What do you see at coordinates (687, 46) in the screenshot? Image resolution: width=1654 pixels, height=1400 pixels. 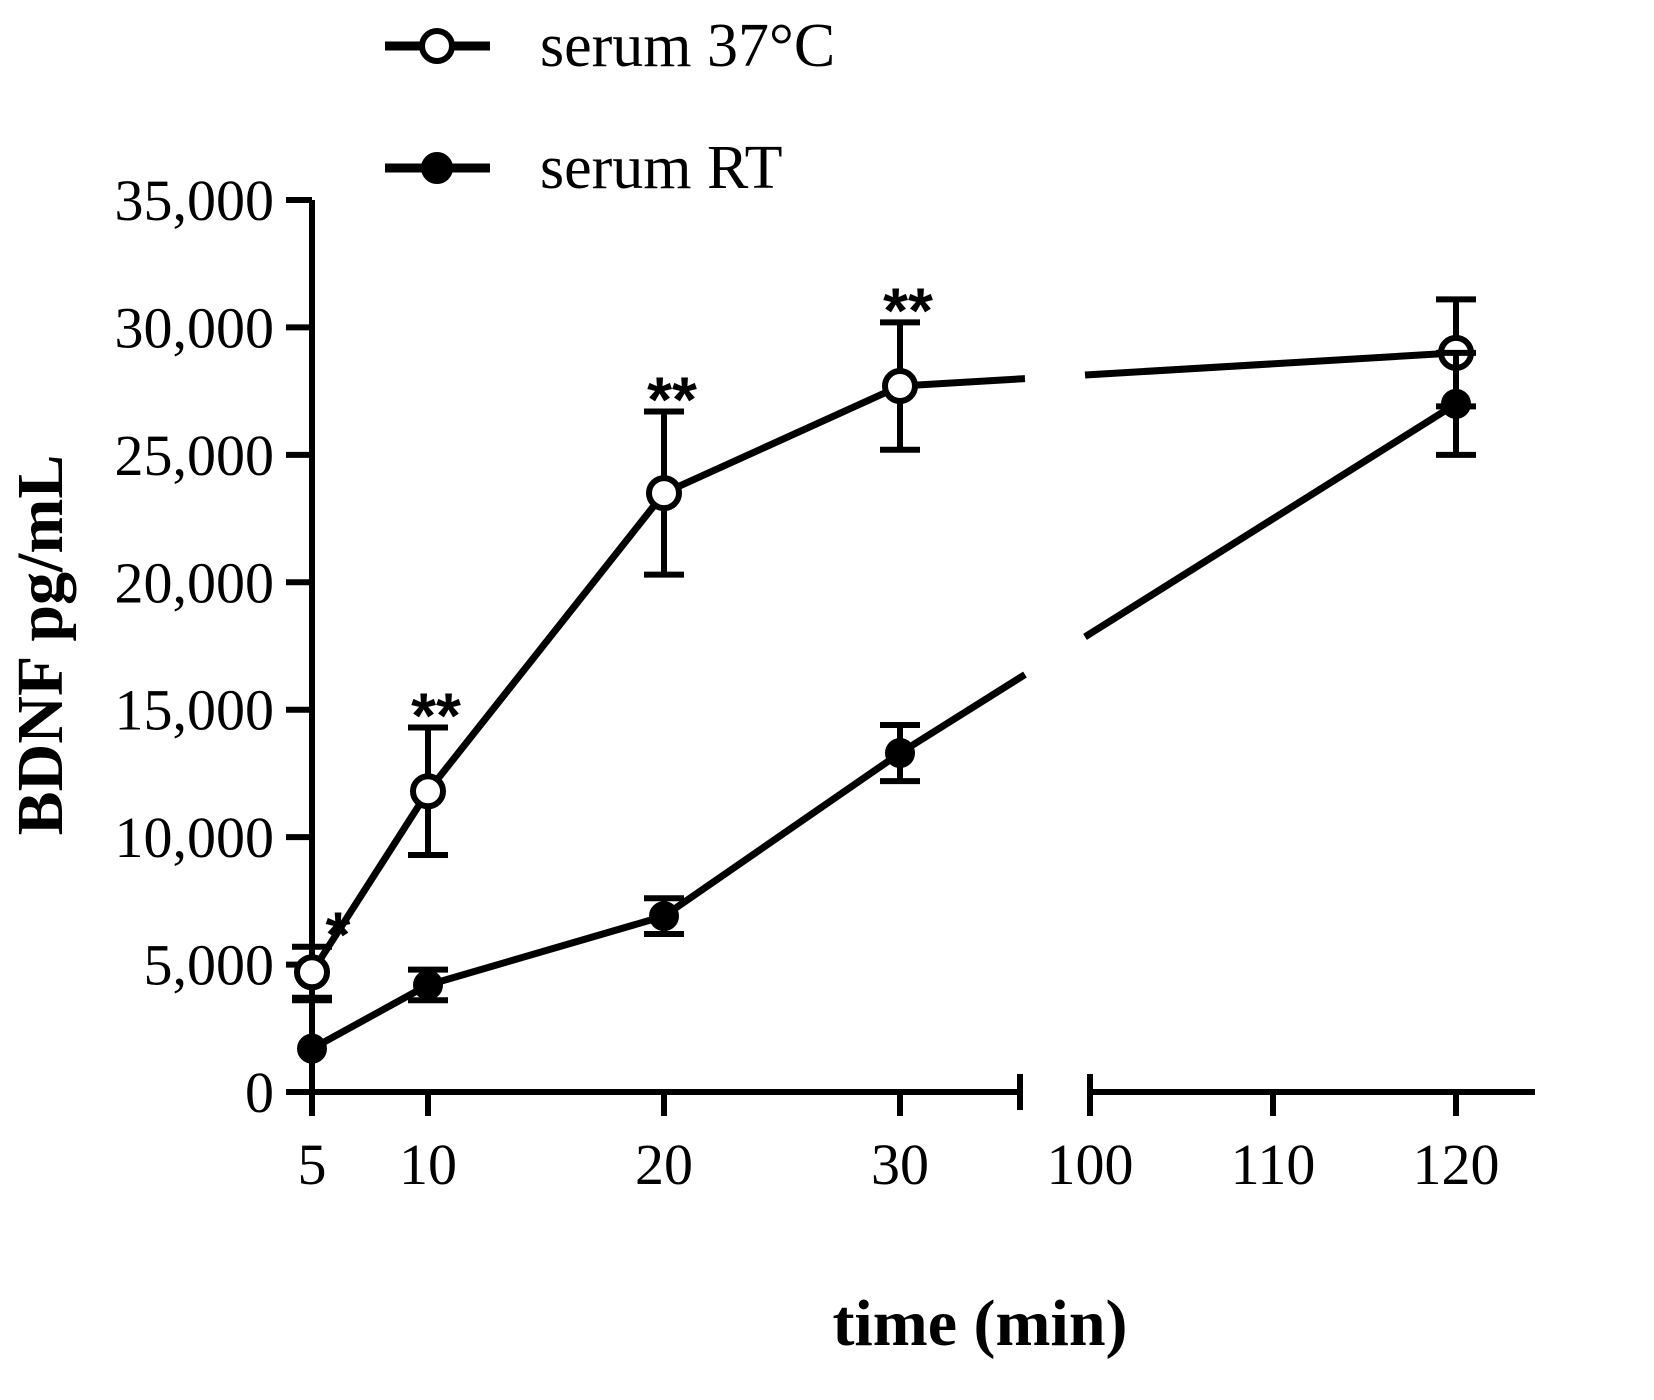 I see `legend-label-serum-37c: serum 37°C` at bounding box center [687, 46].